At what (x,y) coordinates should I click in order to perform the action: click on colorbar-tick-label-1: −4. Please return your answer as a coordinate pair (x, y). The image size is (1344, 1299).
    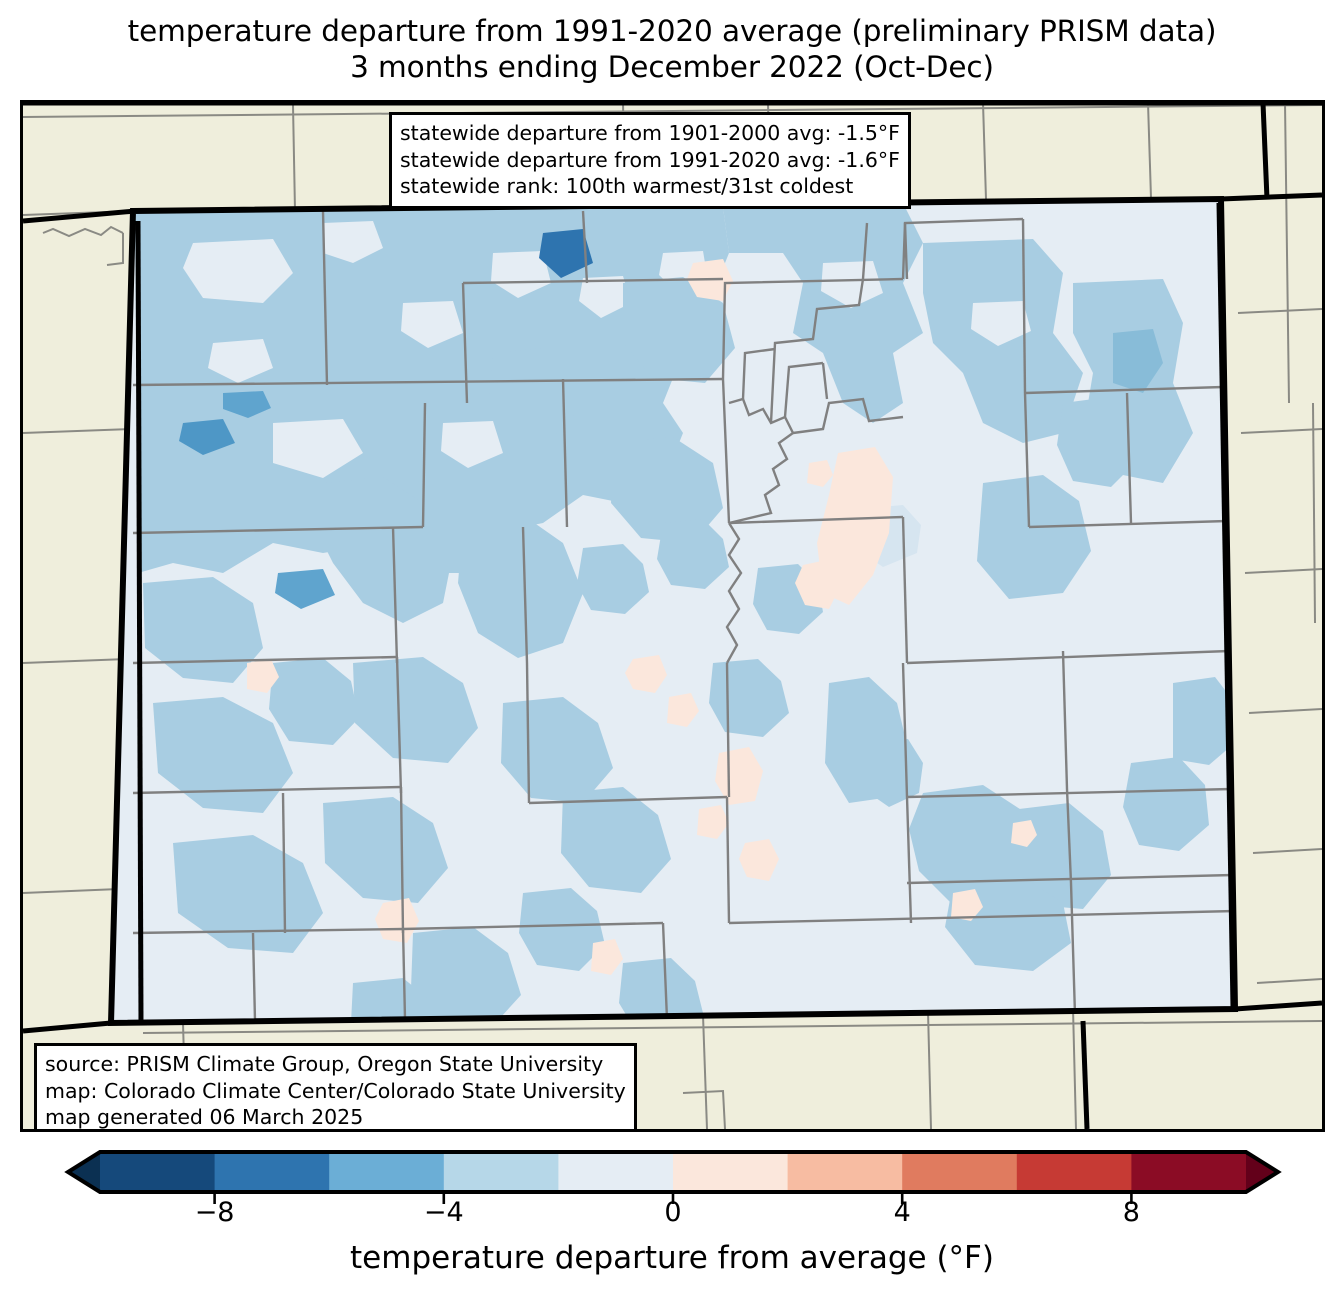
    Looking at the image, I should click on (443, 1212).